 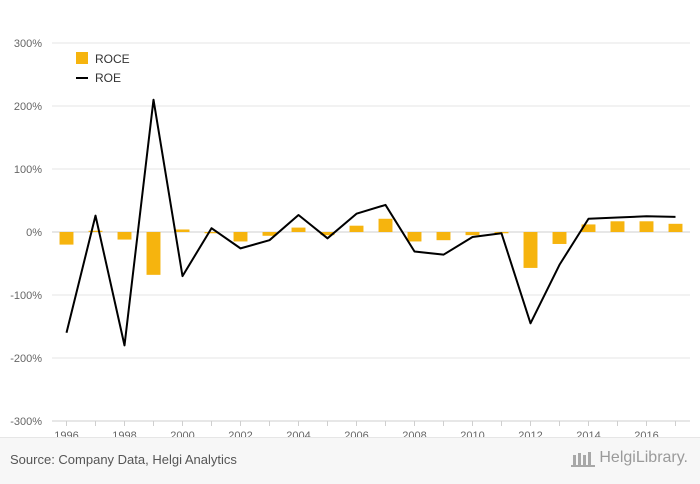 What do you see at coordinates (123, 459) in the screenshot?
I see `source-text: Source: Company Data, Helgi Analytics` at bounding box center [123, 459].